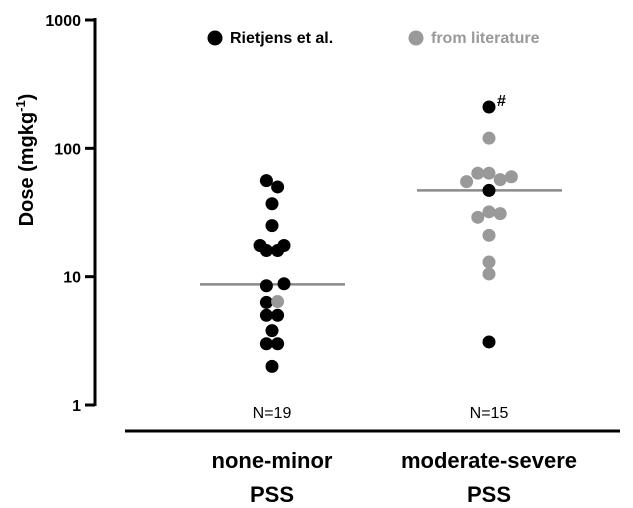 This screenshot has width=633, height=508. What do you see at coordinates (485, 38) in the screenshot?
I see `legend-label: from literature` at bounding box center [485, 38].